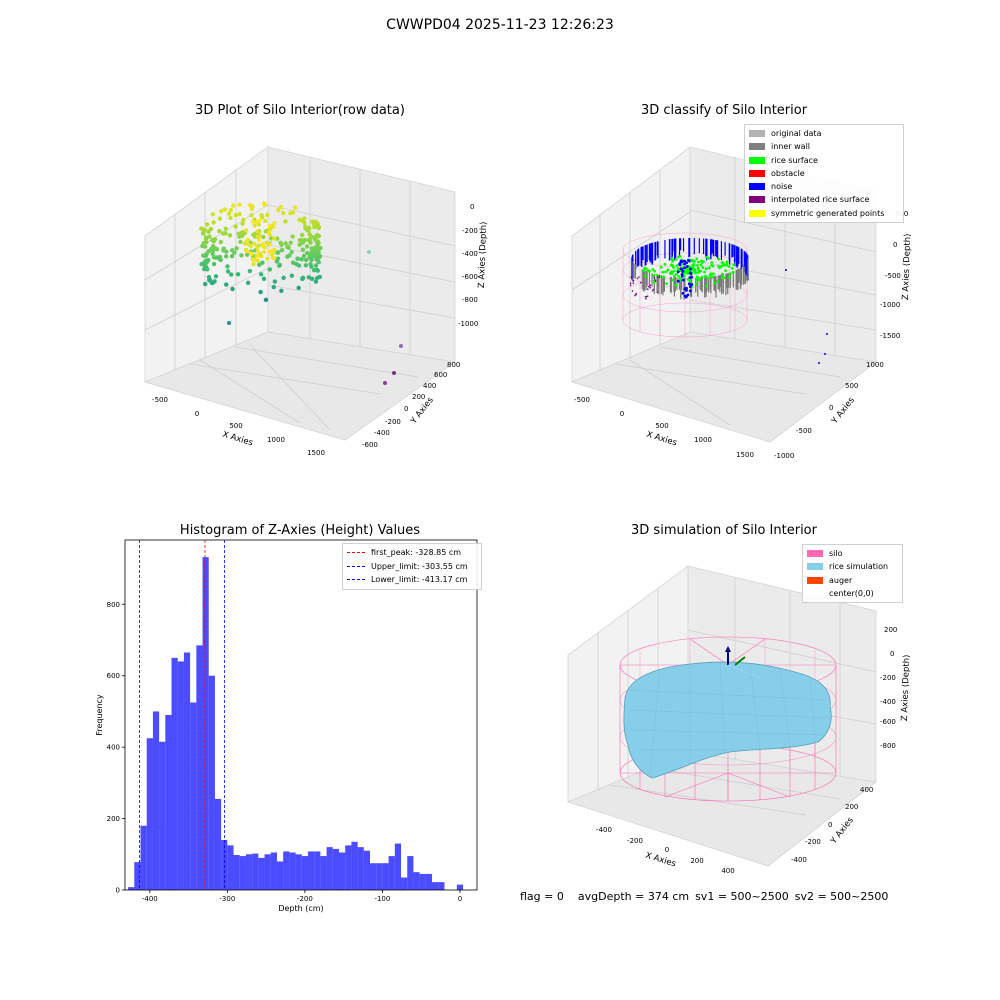 This screenshot has height=1000, width=1000. I want to click on histogram-x-tick: 0, so click(460, 899).